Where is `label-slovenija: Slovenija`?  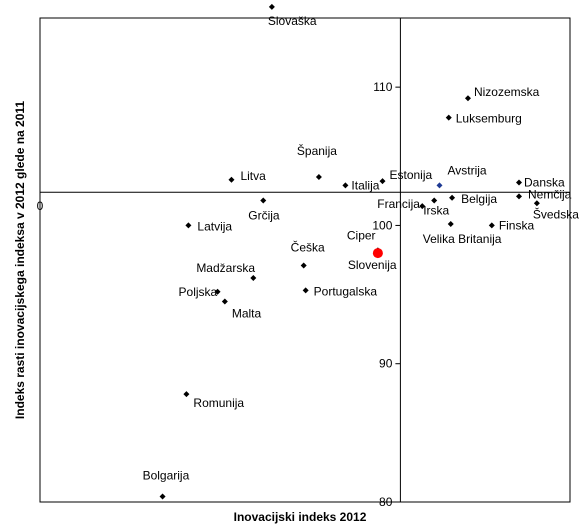 label-slovenija: Slovenija is located at coordinates (372, 265).